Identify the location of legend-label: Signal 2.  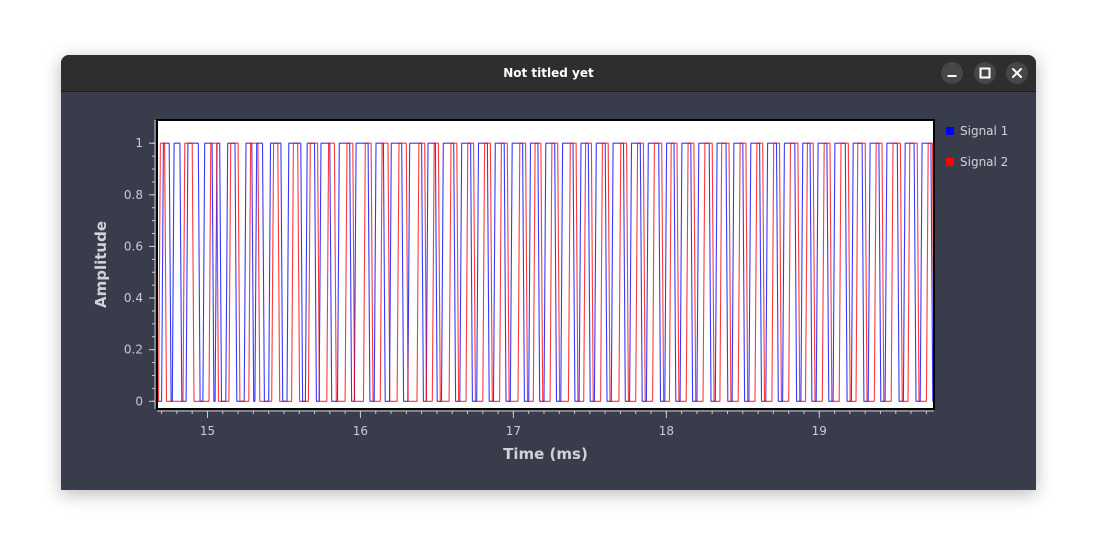
(984, 162).